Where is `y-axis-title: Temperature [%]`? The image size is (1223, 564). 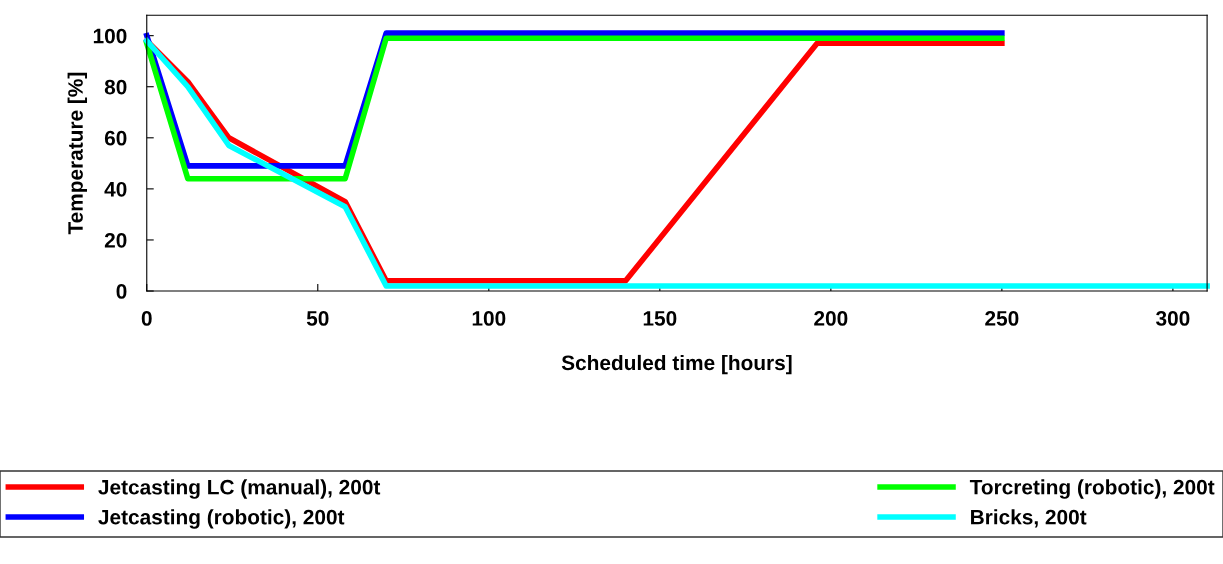 y-axis-title: Temperature [%] is located at coordinates (77, 153).